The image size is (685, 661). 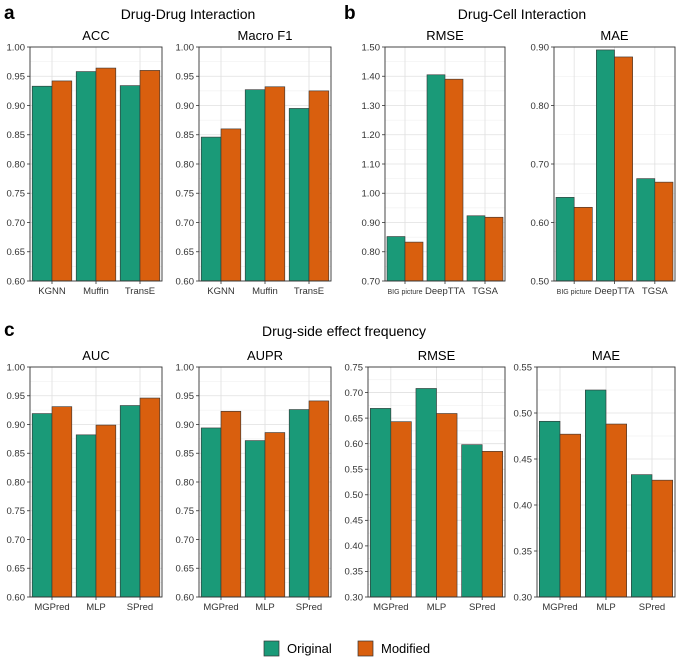 What do you see at coordinates (482, 607) in the screenshot?
I see `x-tick-label: SPred` at bounding box center [482, 607].